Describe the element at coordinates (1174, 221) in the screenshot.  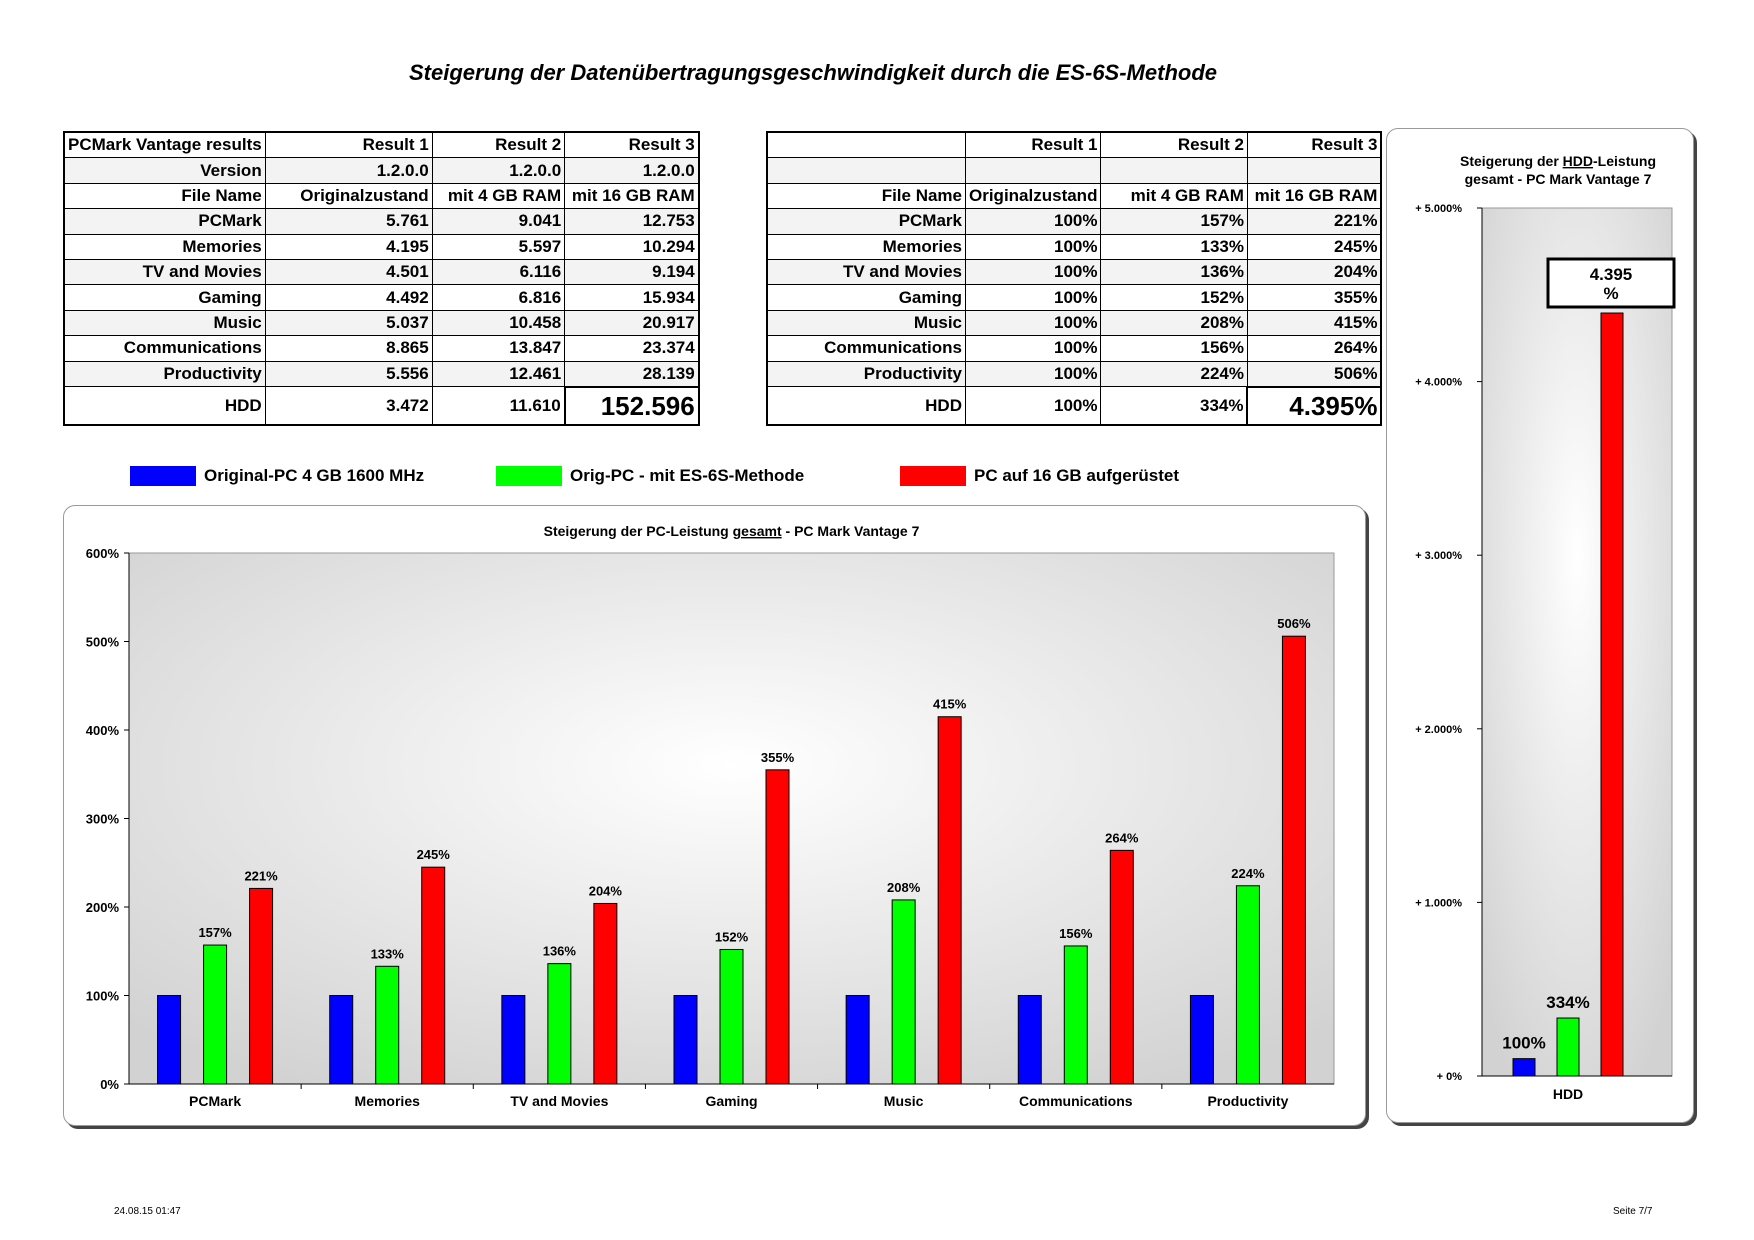
I see `table-cell: 157%` at that location.